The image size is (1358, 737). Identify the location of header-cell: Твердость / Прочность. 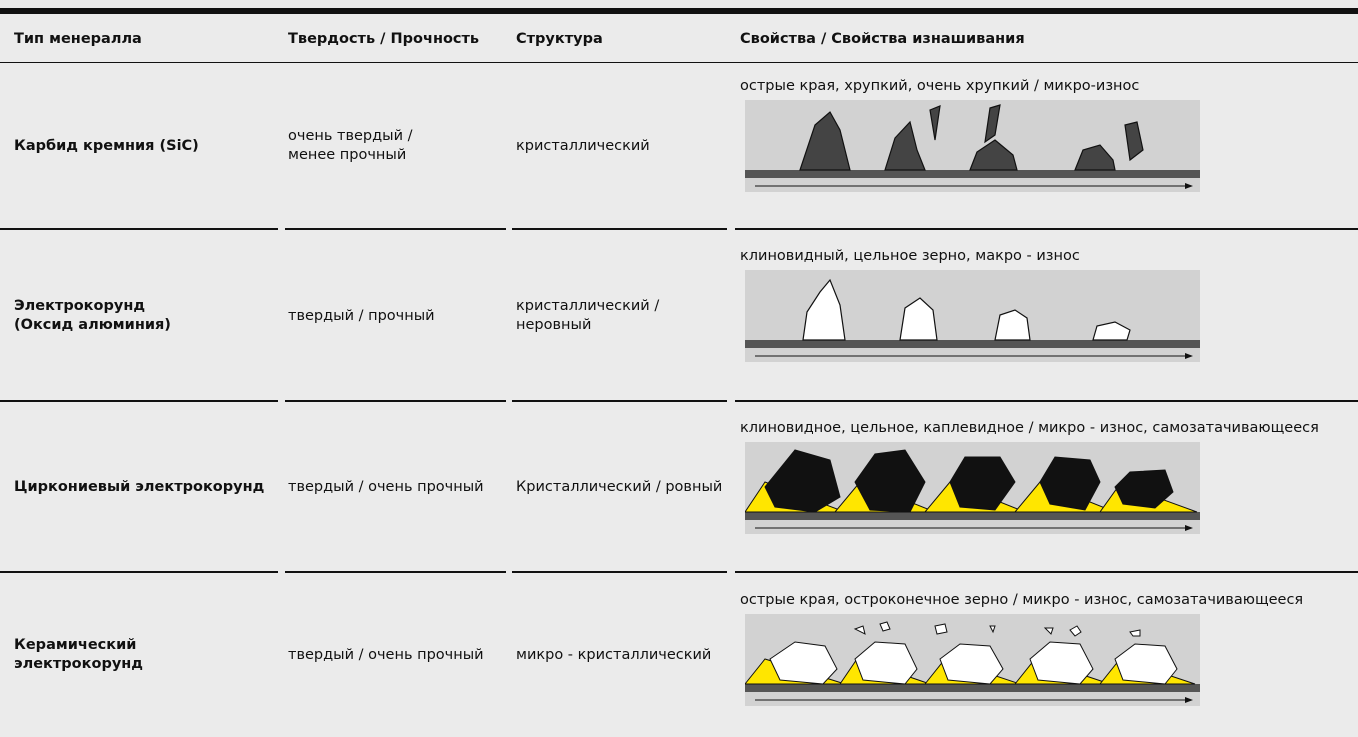
(384, 39).